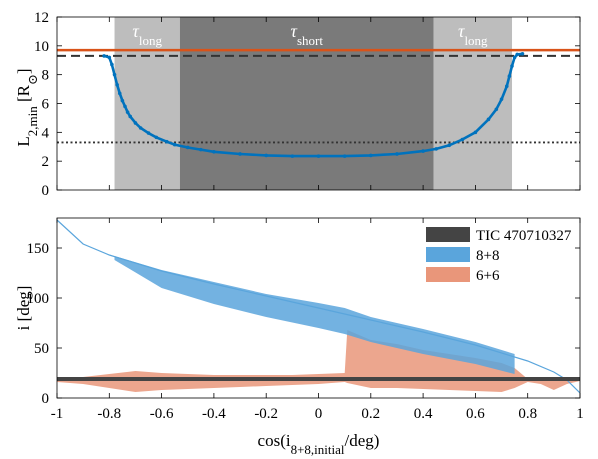 The height and width of the screenshot is (459, 598). I want to click on bottom-xtick-label: 0, so click(319, 414).